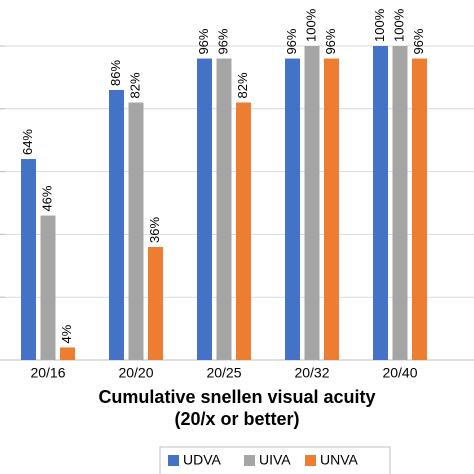  What do you see at coordinates (399, 373) in the screenshot?
I see `x-tick-label: 20/40` at bounding box center [399, 373].